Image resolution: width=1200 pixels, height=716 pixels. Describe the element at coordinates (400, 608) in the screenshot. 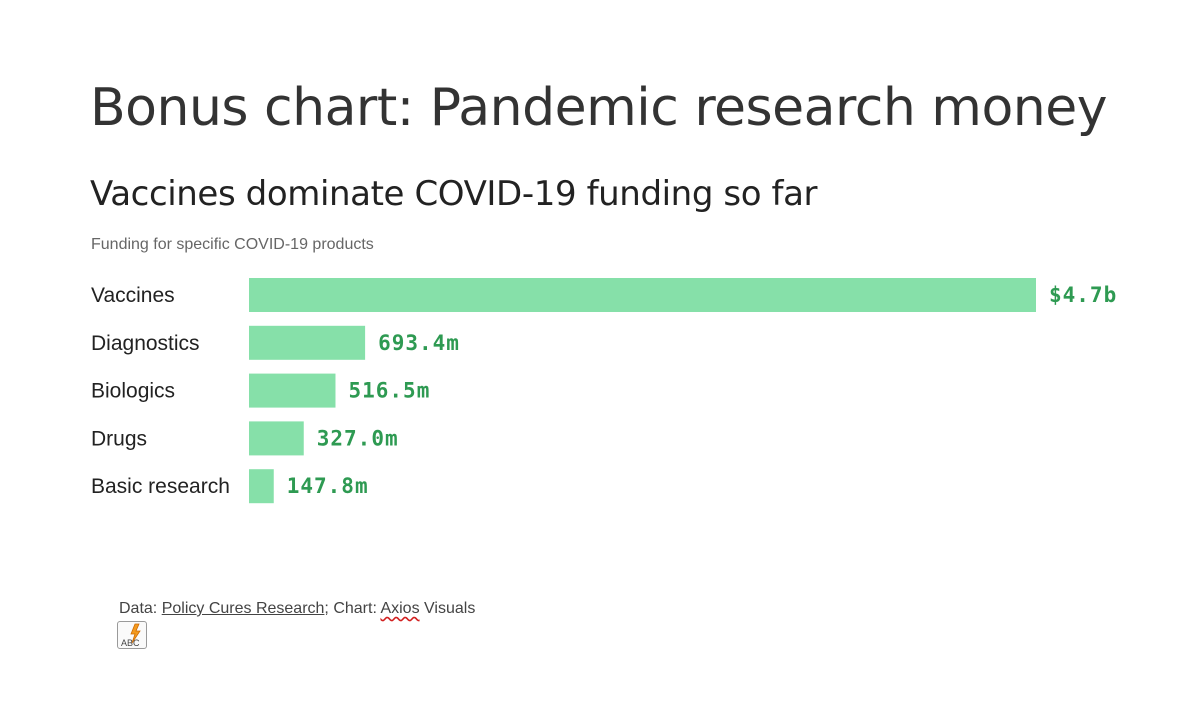

I see `chart-brand: Axios` at that location.